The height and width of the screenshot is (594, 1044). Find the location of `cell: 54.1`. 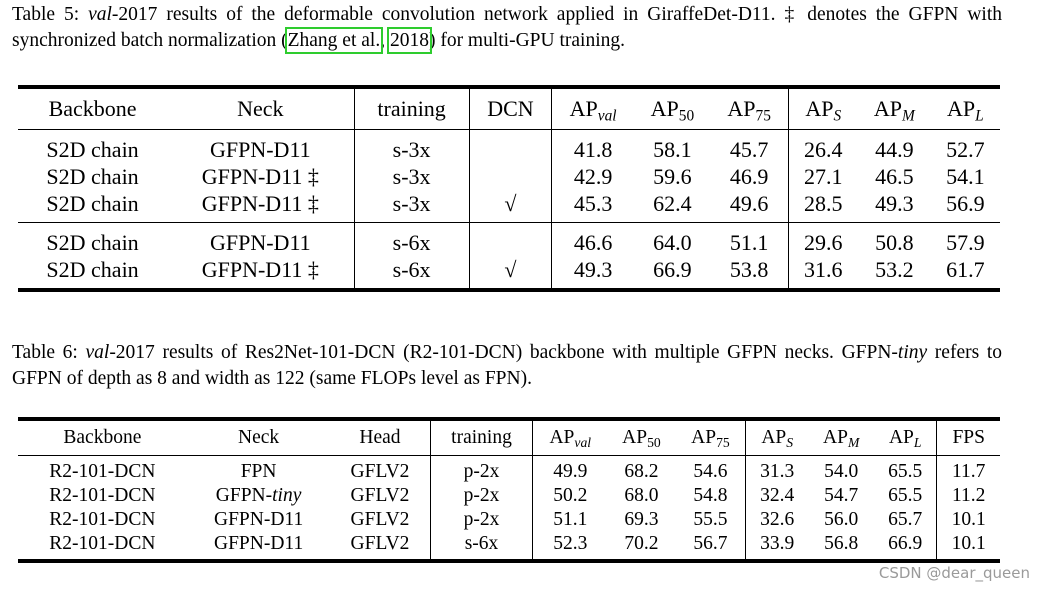

cell: 54.1 is located at coordinates (965, 176).